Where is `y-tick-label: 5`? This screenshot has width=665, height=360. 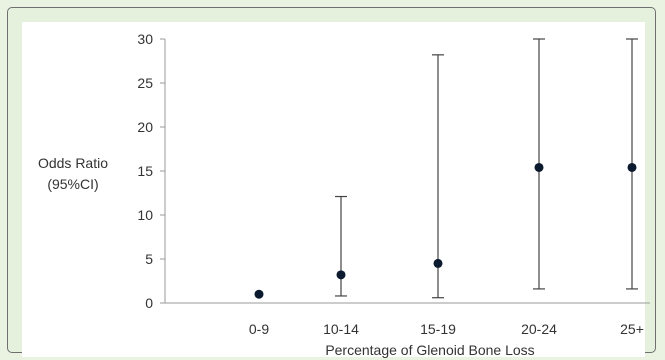
y-tick-label: 5 is located at coordinates (149, 259).